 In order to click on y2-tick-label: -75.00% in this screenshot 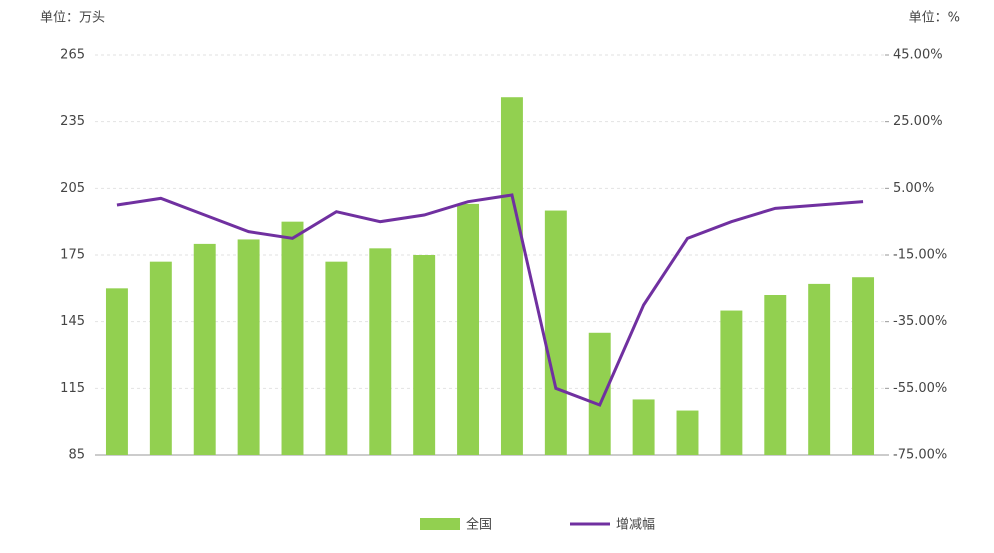, I will do `click(920, 455)`.